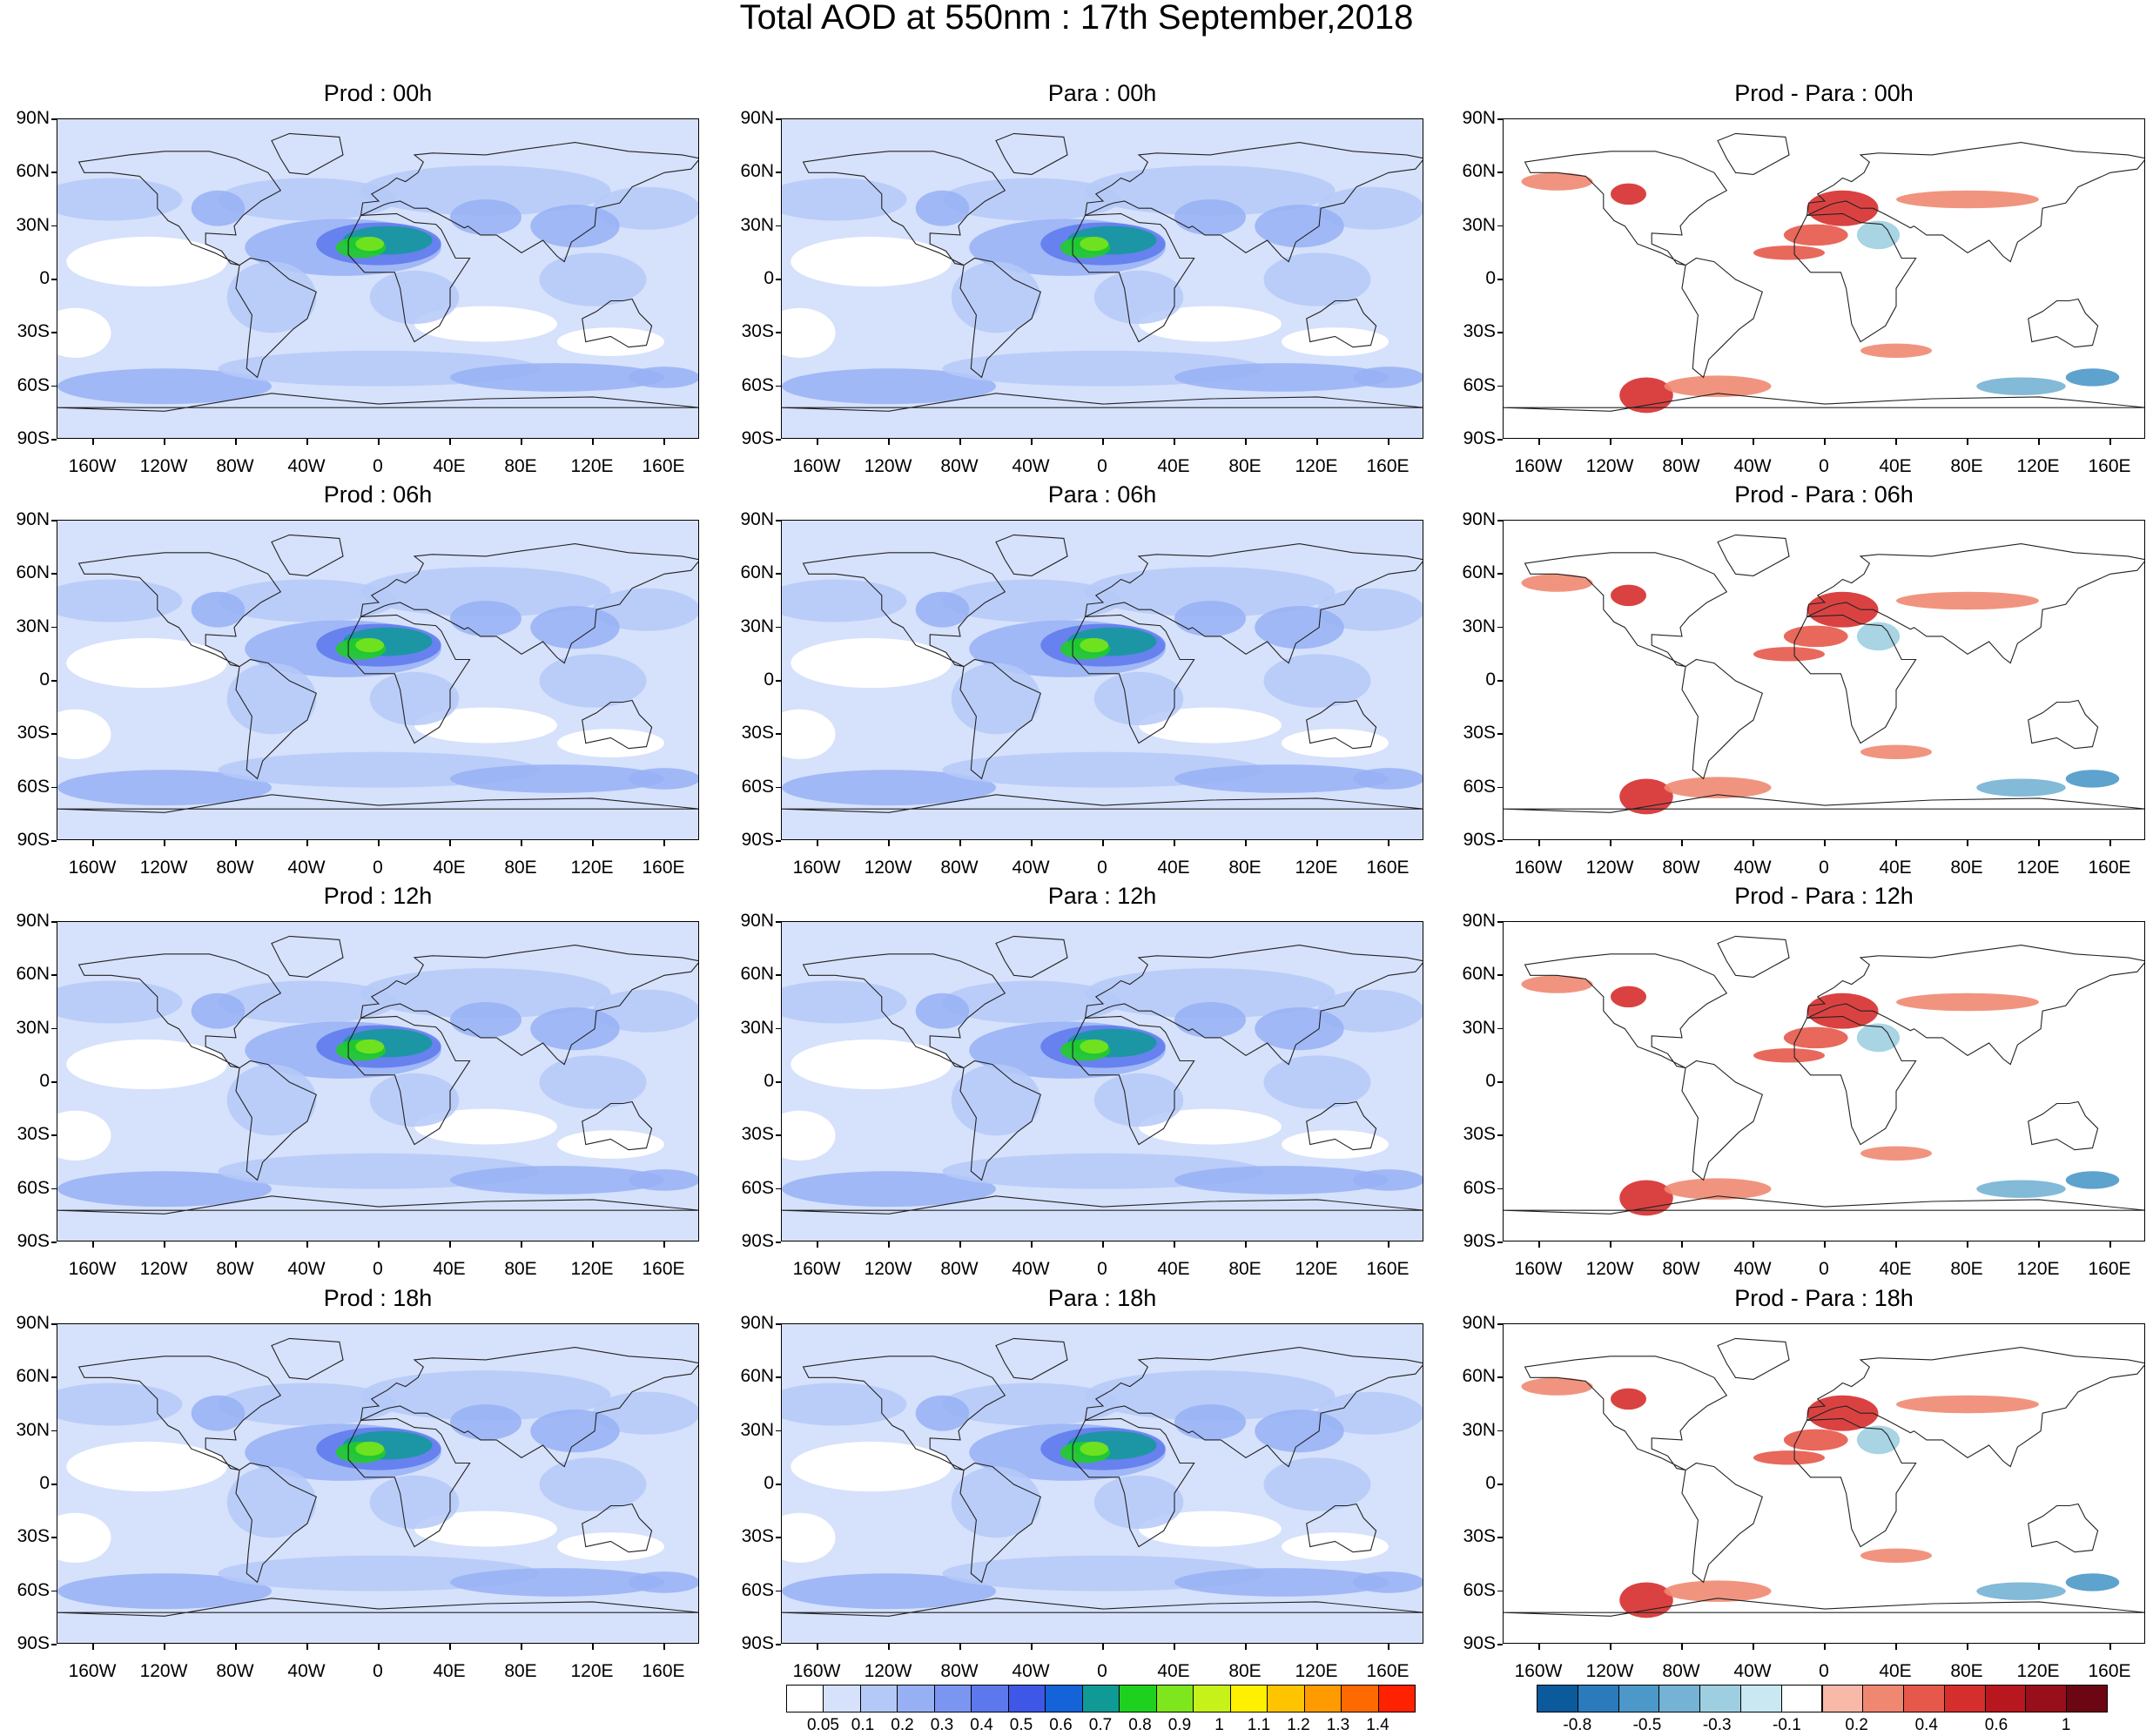 This screenshot has width=2153, height=1736. I want to click on latitude-label: 90N, so click(33, 118).